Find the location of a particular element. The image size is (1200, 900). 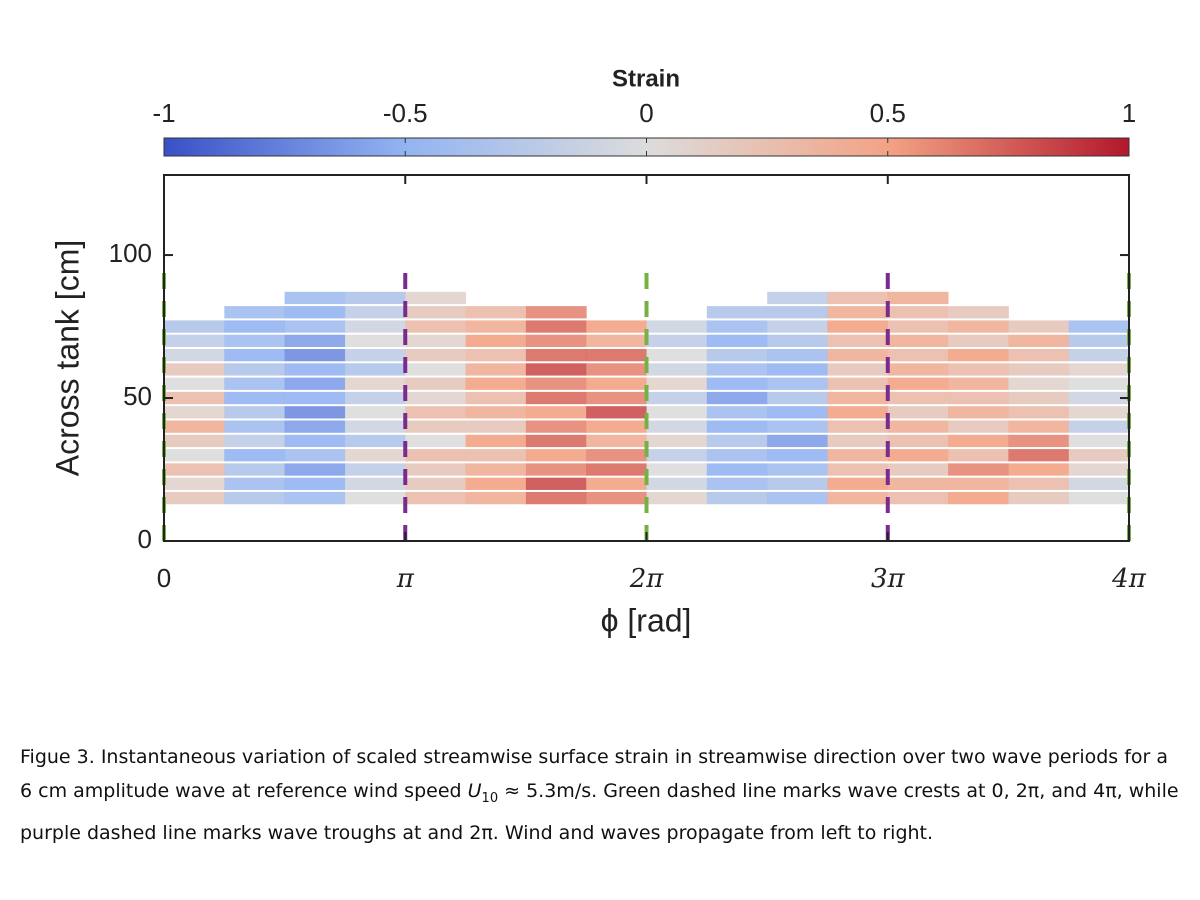

colorbar-title: Strain is located at coordinates (646, 78).